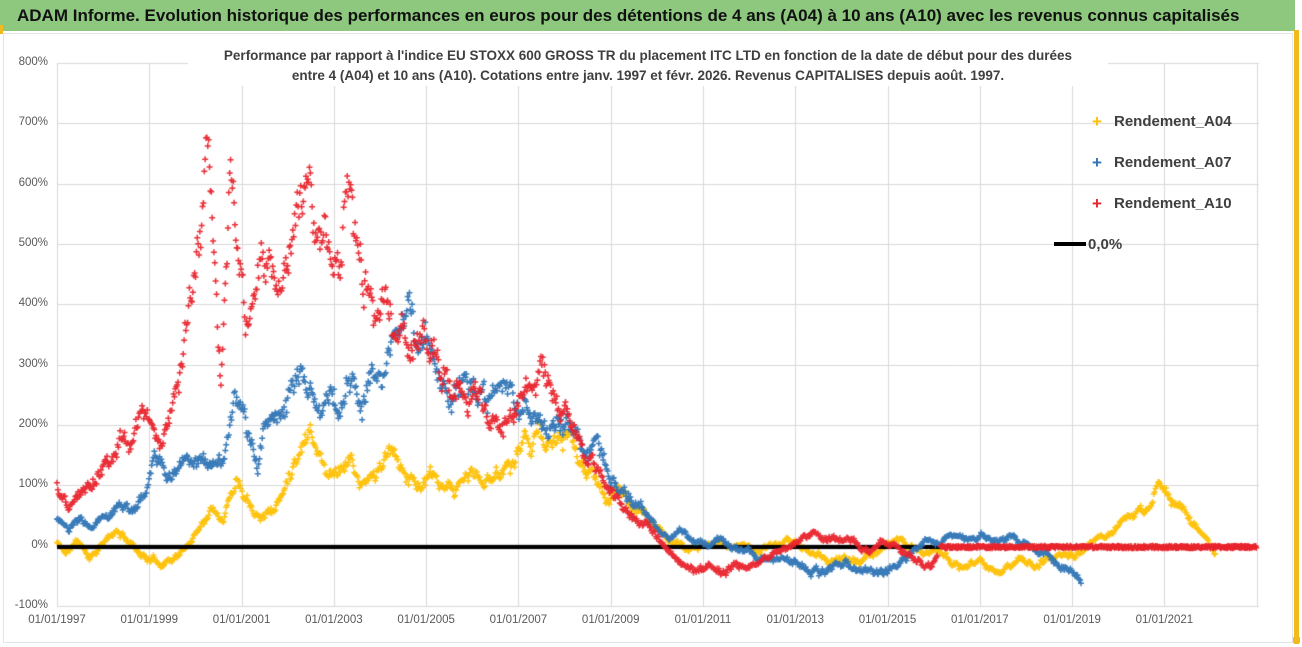 The height and width of the screenshot is (647, 1302). Describe the element at coordinates (703, 620) in the screenshot. I see `x-tick-label: 01/01/2011` at that location.